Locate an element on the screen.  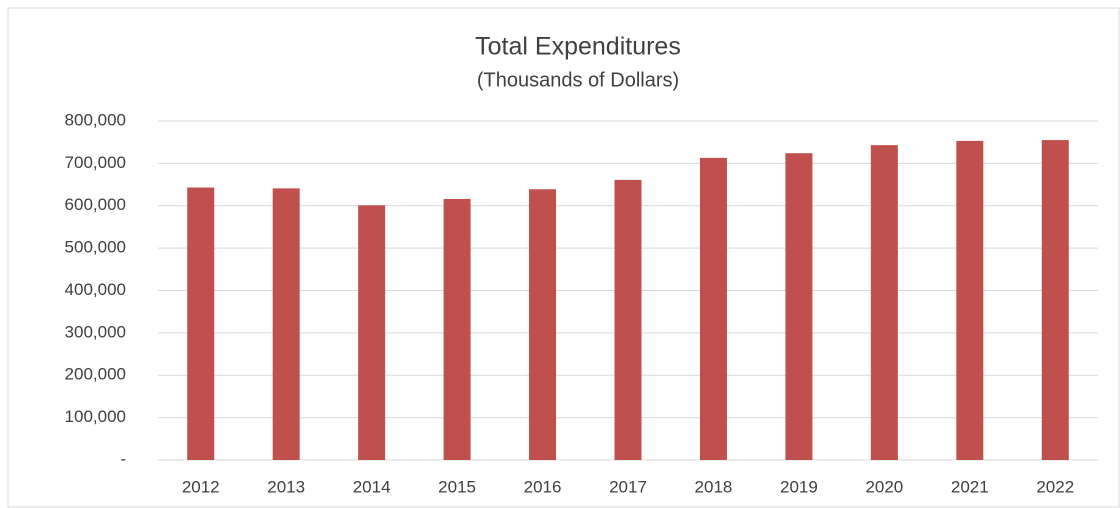
x-tick-label: 2018 is located at coordinates (714, 486).